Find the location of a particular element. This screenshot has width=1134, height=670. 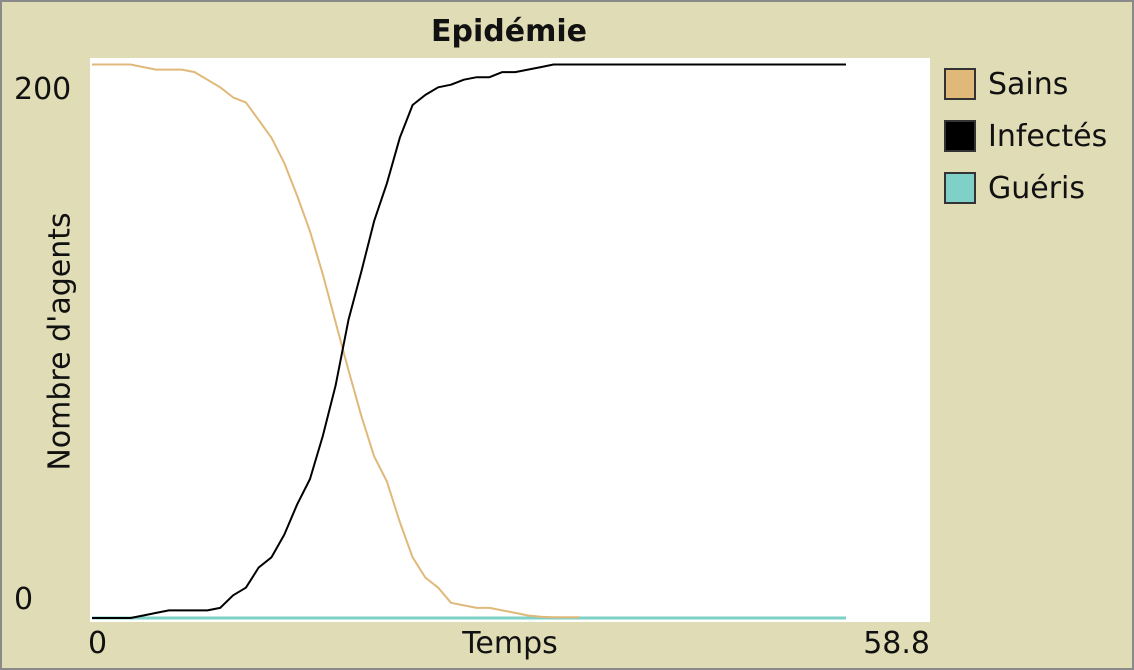

legend-swatch-gueris is located at coordinates (960, 188).